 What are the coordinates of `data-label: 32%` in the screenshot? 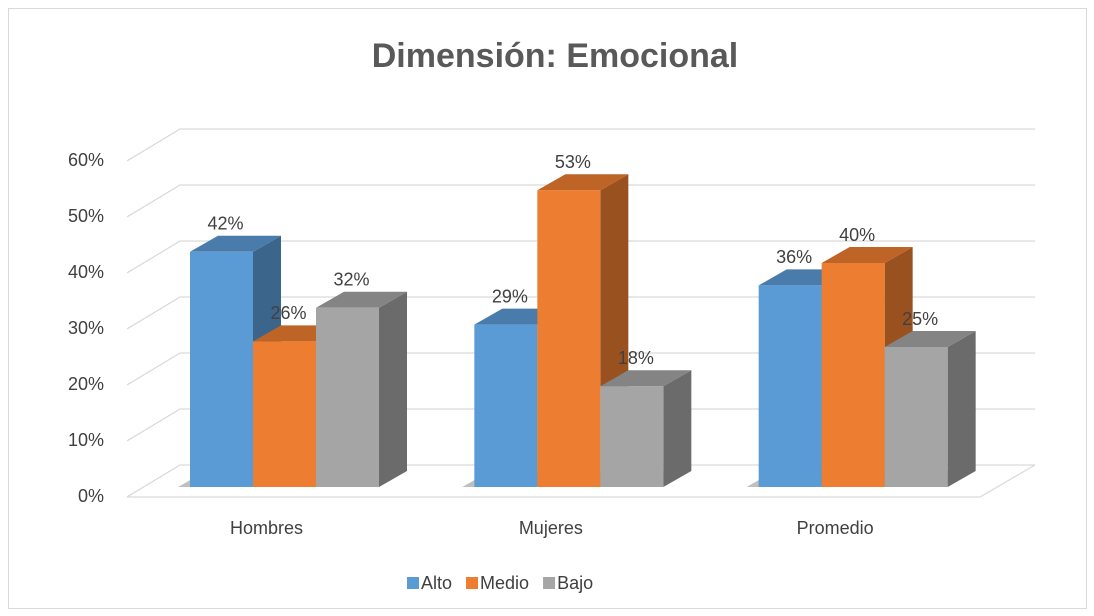 It's located at (351, 280).